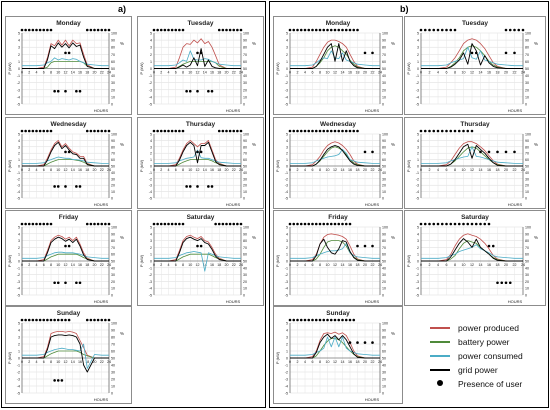 This screenshot has width=550, height=410. What do you see at coordinates (418, 262) in the screenshot?
I see `y-tick-label: 0` at bounding box center [418, 262].